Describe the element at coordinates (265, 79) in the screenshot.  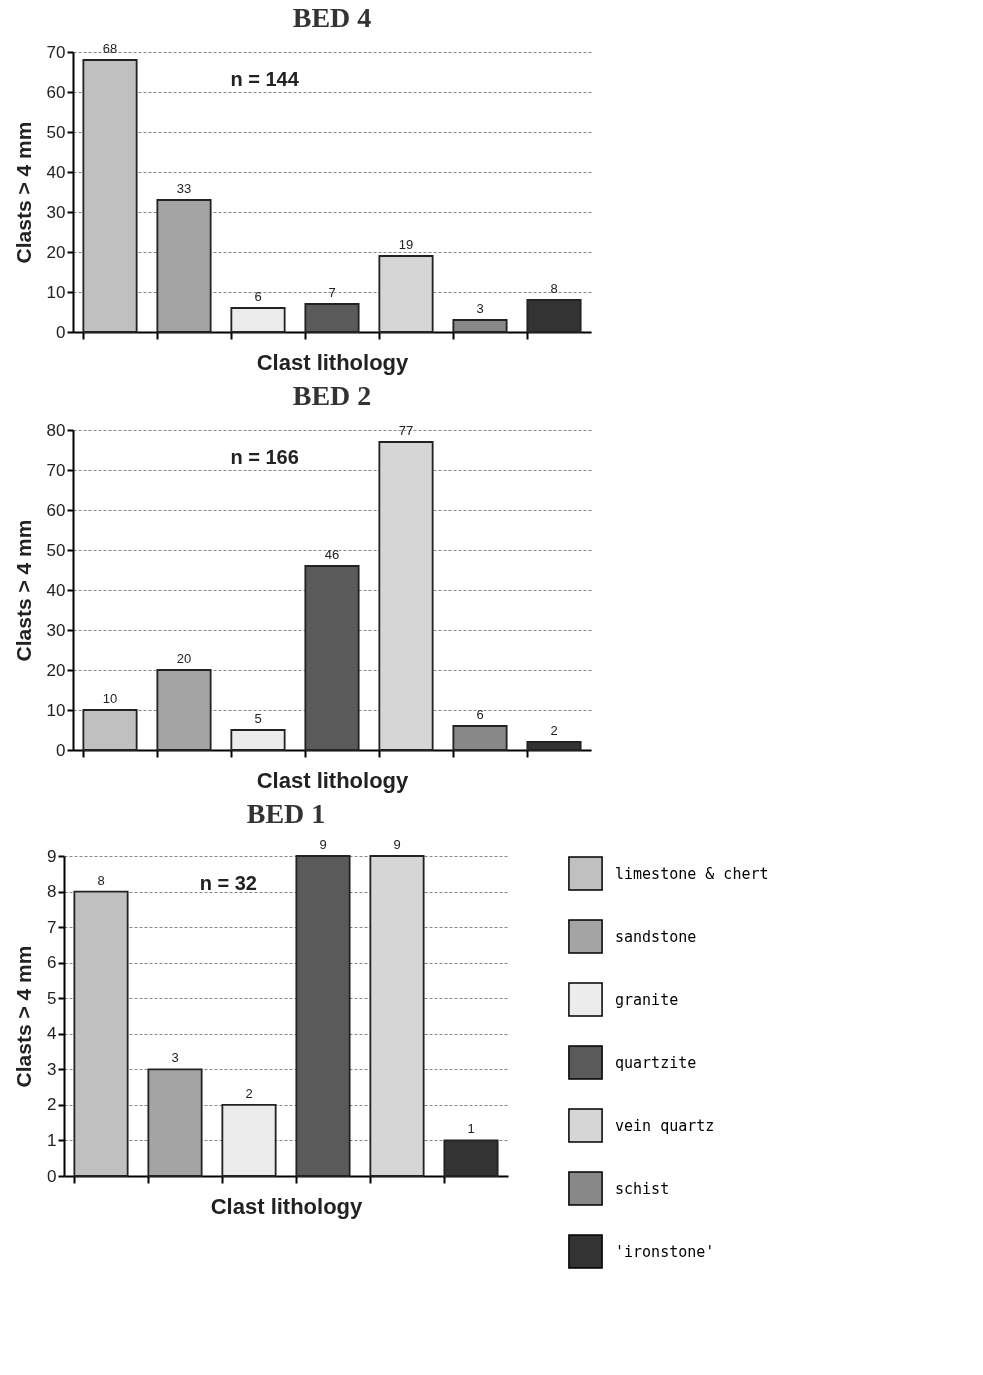
I see `annotation: n = 144` at that location.